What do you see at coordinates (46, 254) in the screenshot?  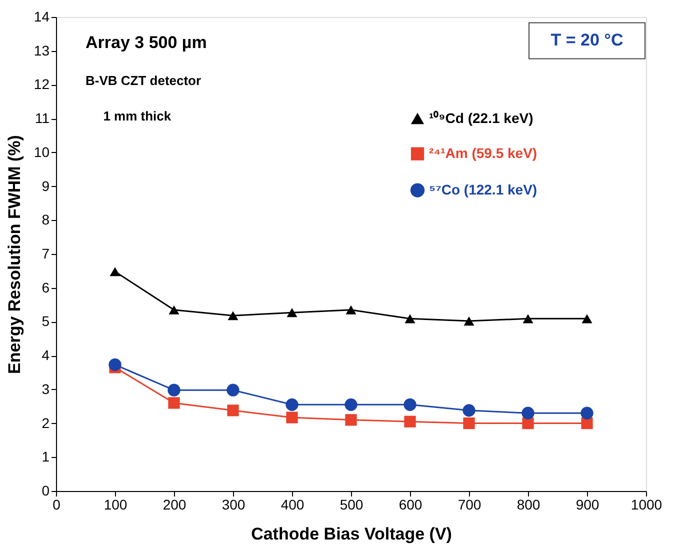 I see `y-tick-label: 7` at bounding box center [46, 254].